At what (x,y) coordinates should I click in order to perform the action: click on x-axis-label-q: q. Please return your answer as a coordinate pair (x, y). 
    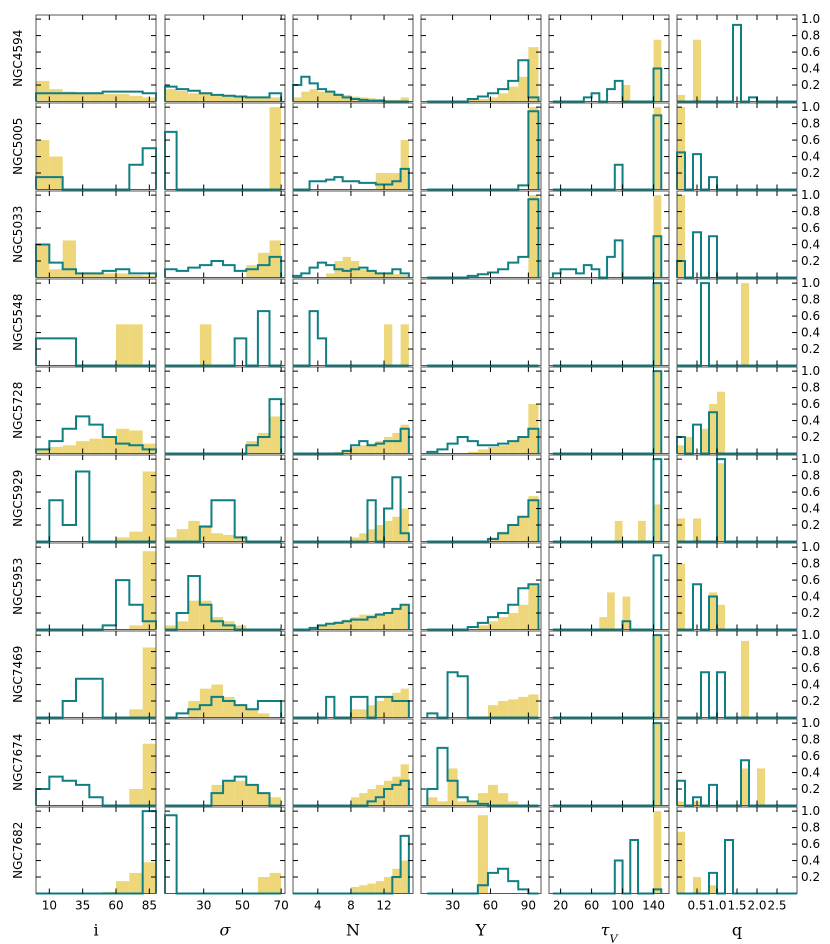
    Looking at the image, I should click on (737, 930).